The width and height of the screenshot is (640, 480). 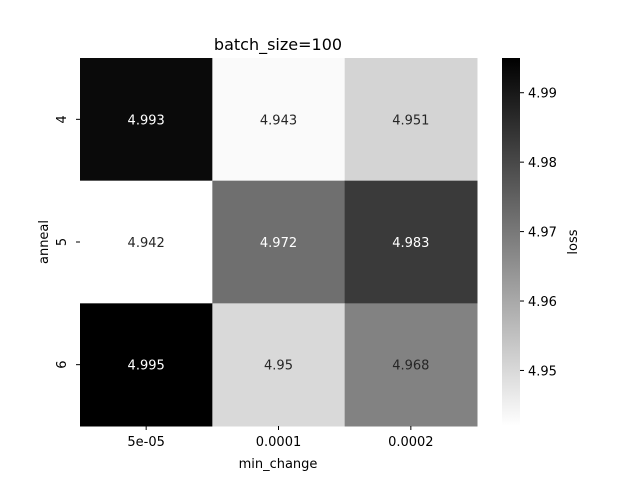 What do you see at coordinates (511, 242) in the screenshot?
I see `colorbar` at bounding box center [511, 242].